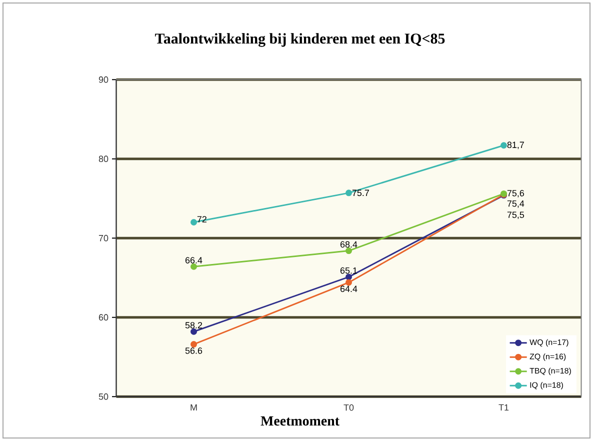  What do you see at coordinates (349, 407) in the screenshot?
I see `x-tick-label: T0` at bounding box center [349, 407].